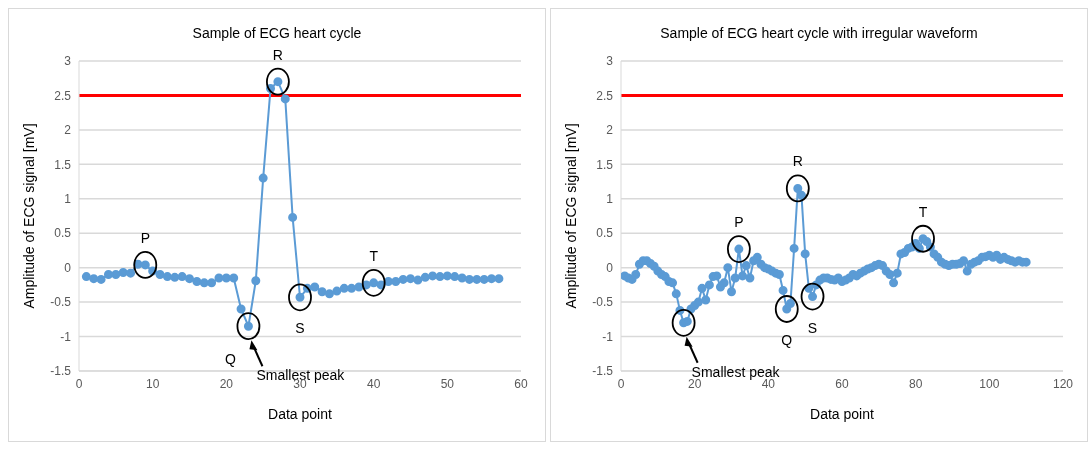  What do you see at coordinates (1063, 383) in the screenshot?
I see `x-tick-label: 120` at bounding box center [1063, 383].